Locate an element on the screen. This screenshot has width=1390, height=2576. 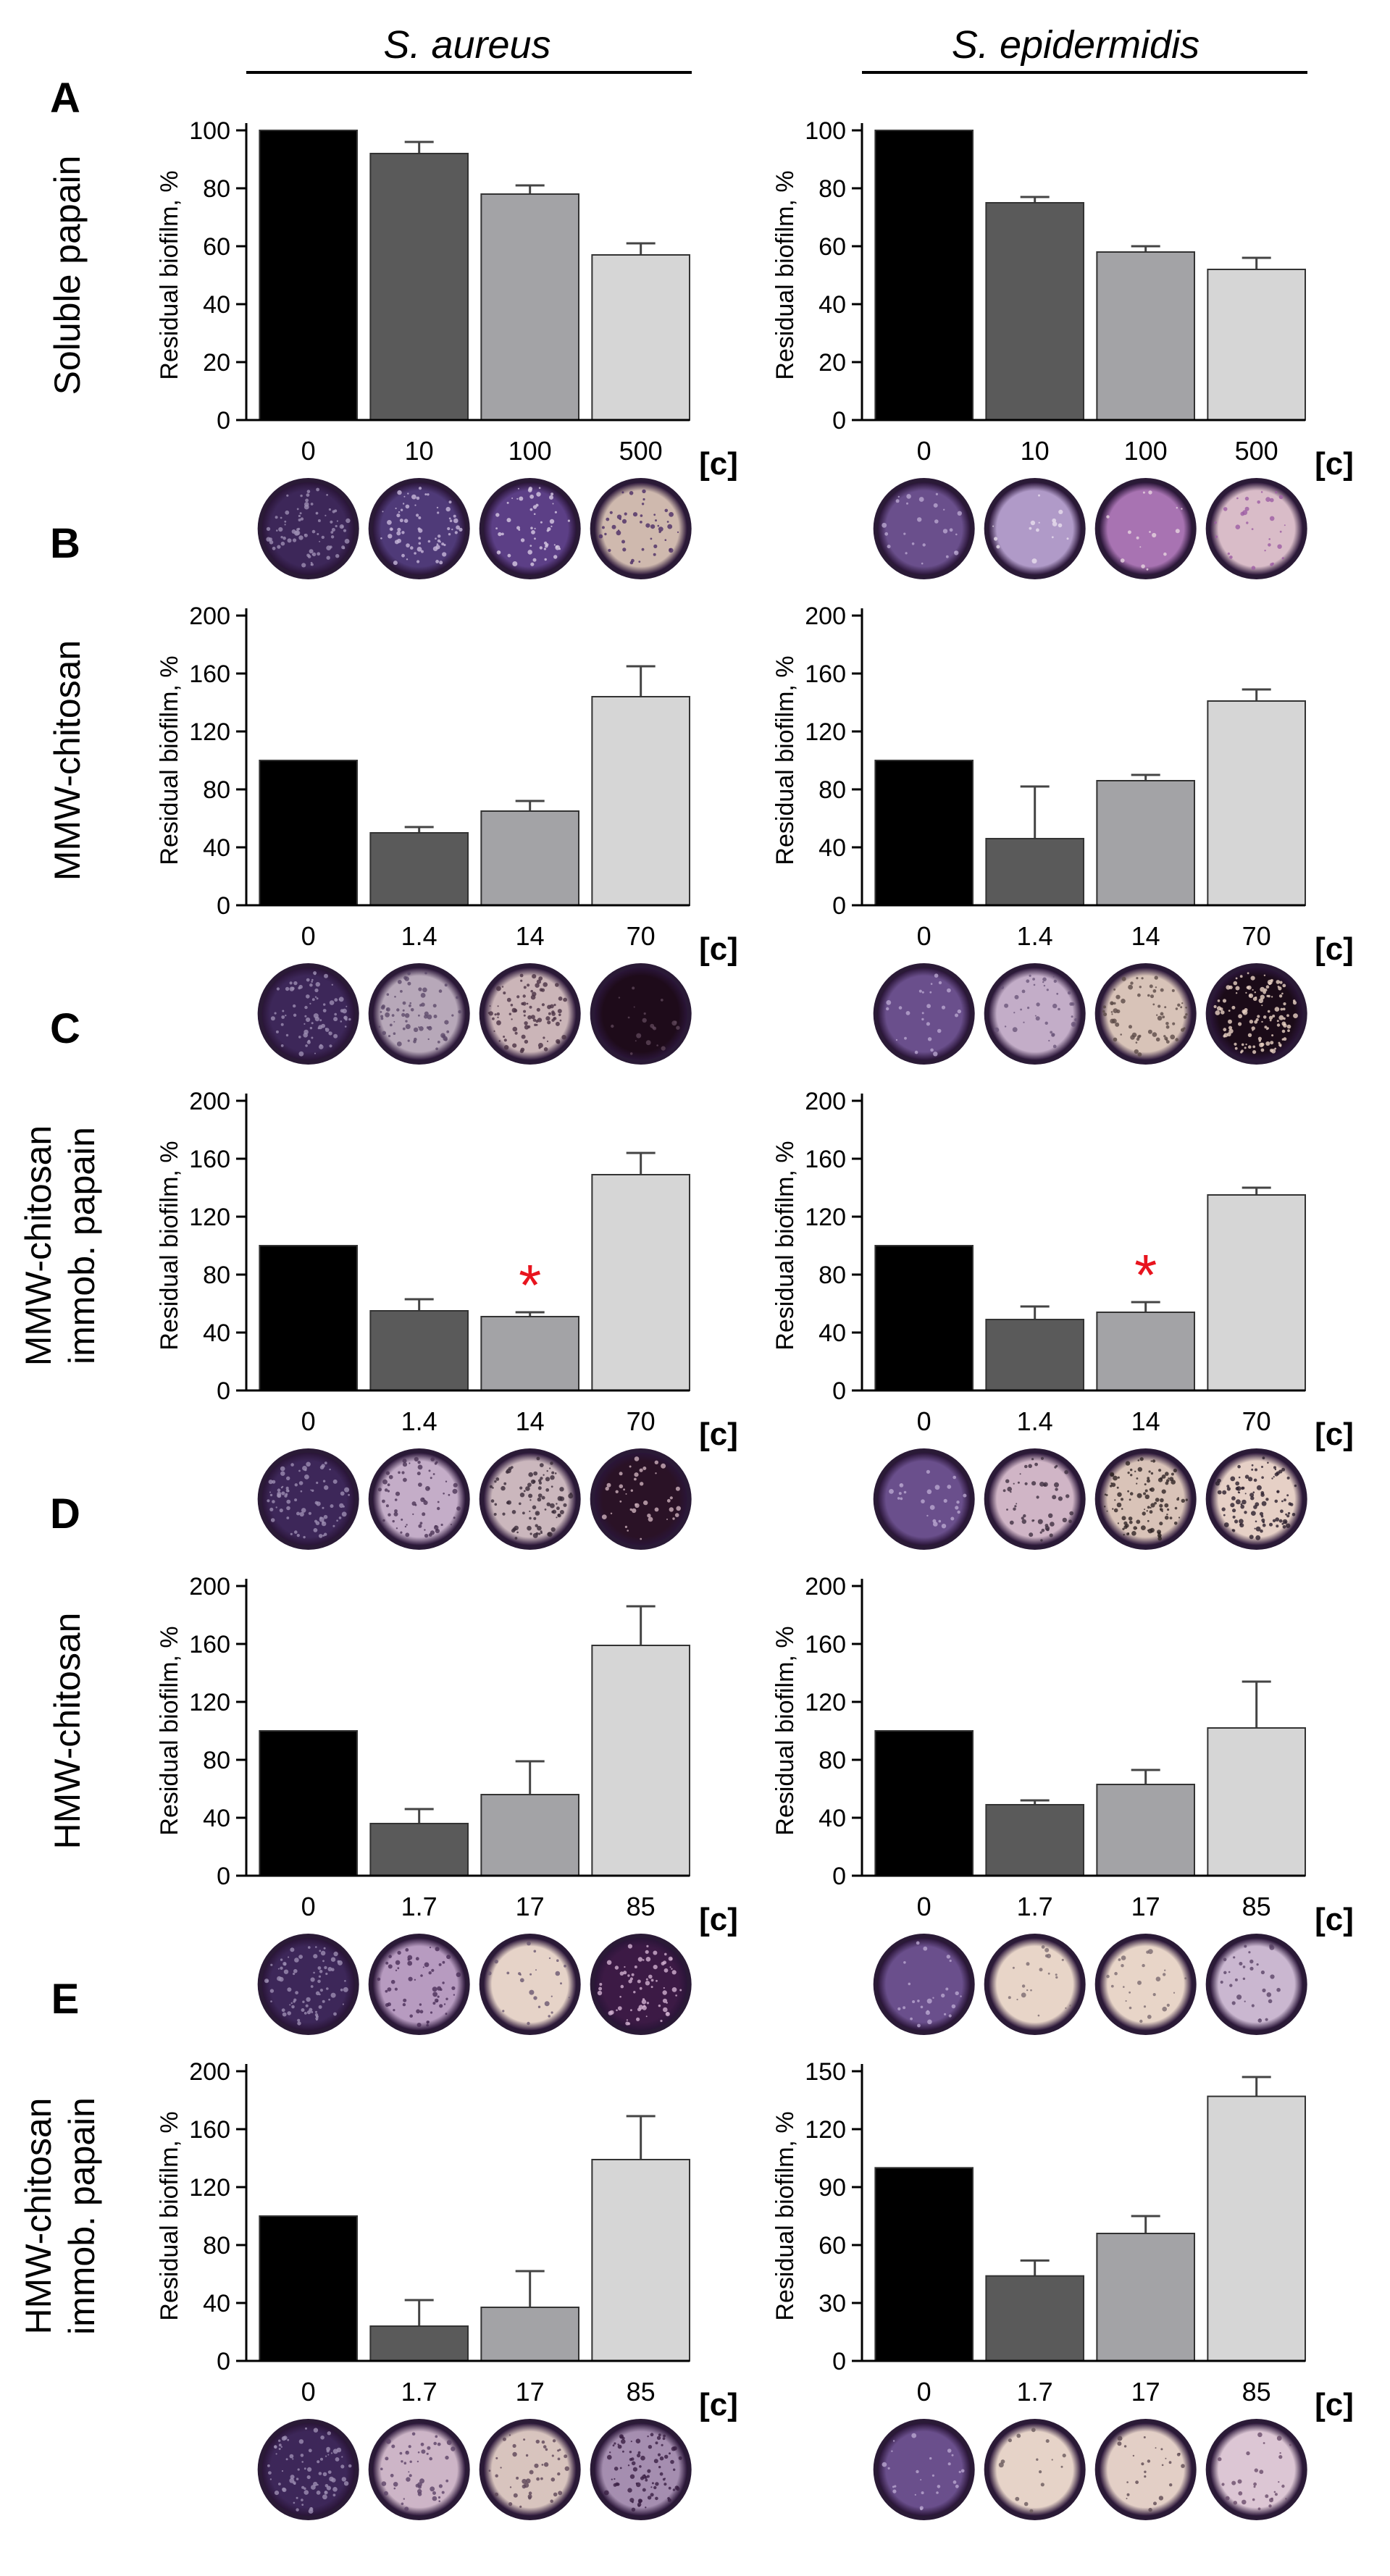
well-image-1.7 is located at coordinates (419, 2469).